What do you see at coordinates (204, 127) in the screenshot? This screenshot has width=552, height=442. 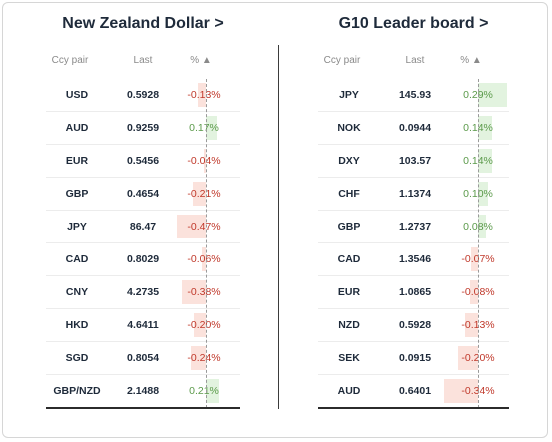 I see `pct-change-cell: 0.17%` at bounding box center [204, 127].